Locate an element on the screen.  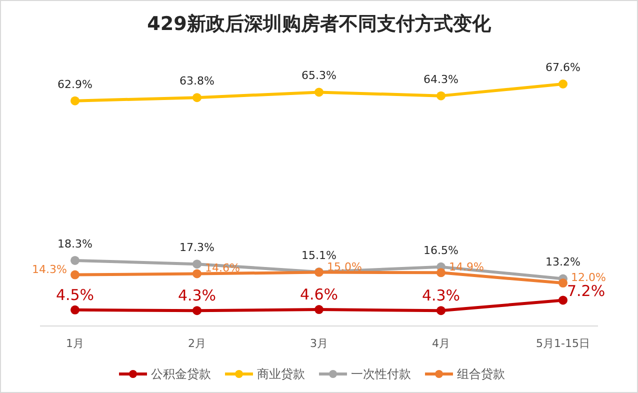
data-label: 14.9% is located at coordinates (466, 267).